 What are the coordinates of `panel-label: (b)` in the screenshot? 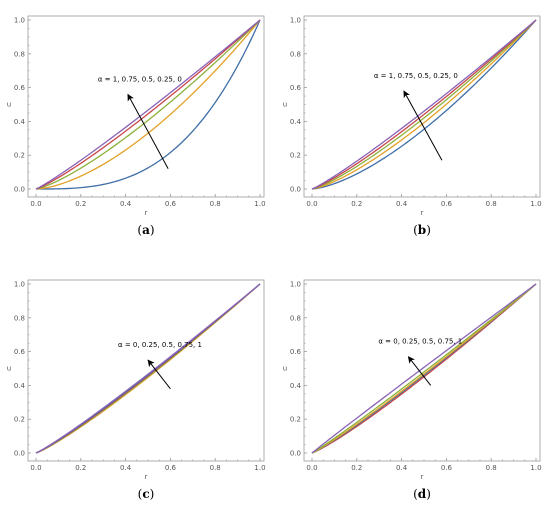 It's located at (422, 230).